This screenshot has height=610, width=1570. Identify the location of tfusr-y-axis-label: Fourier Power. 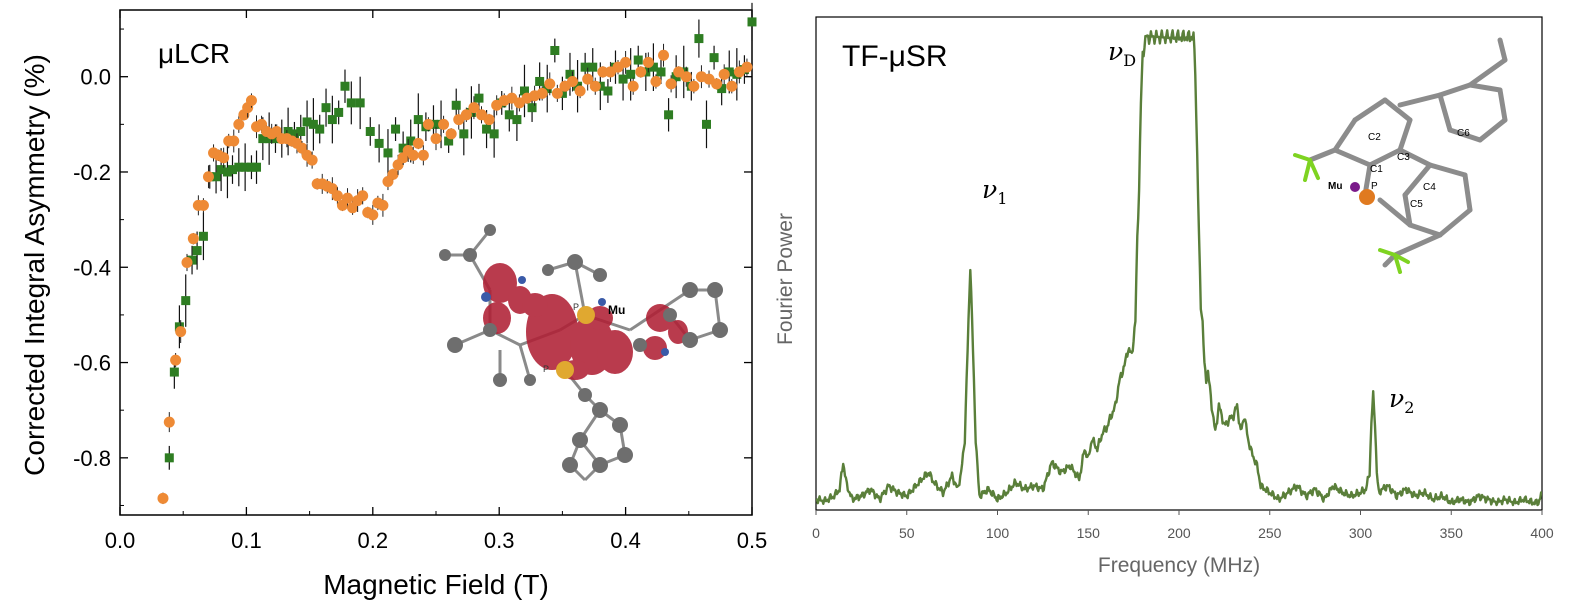
(785, 279).